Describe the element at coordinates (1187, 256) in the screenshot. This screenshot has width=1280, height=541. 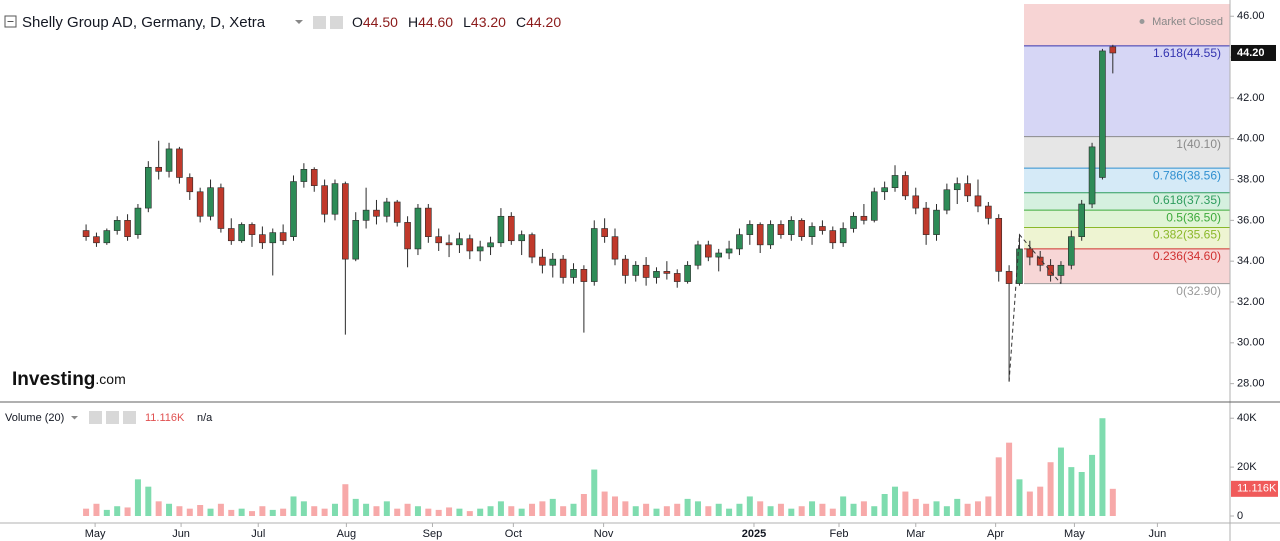
I see `fib-label: 0.236(34.60)` at that location.